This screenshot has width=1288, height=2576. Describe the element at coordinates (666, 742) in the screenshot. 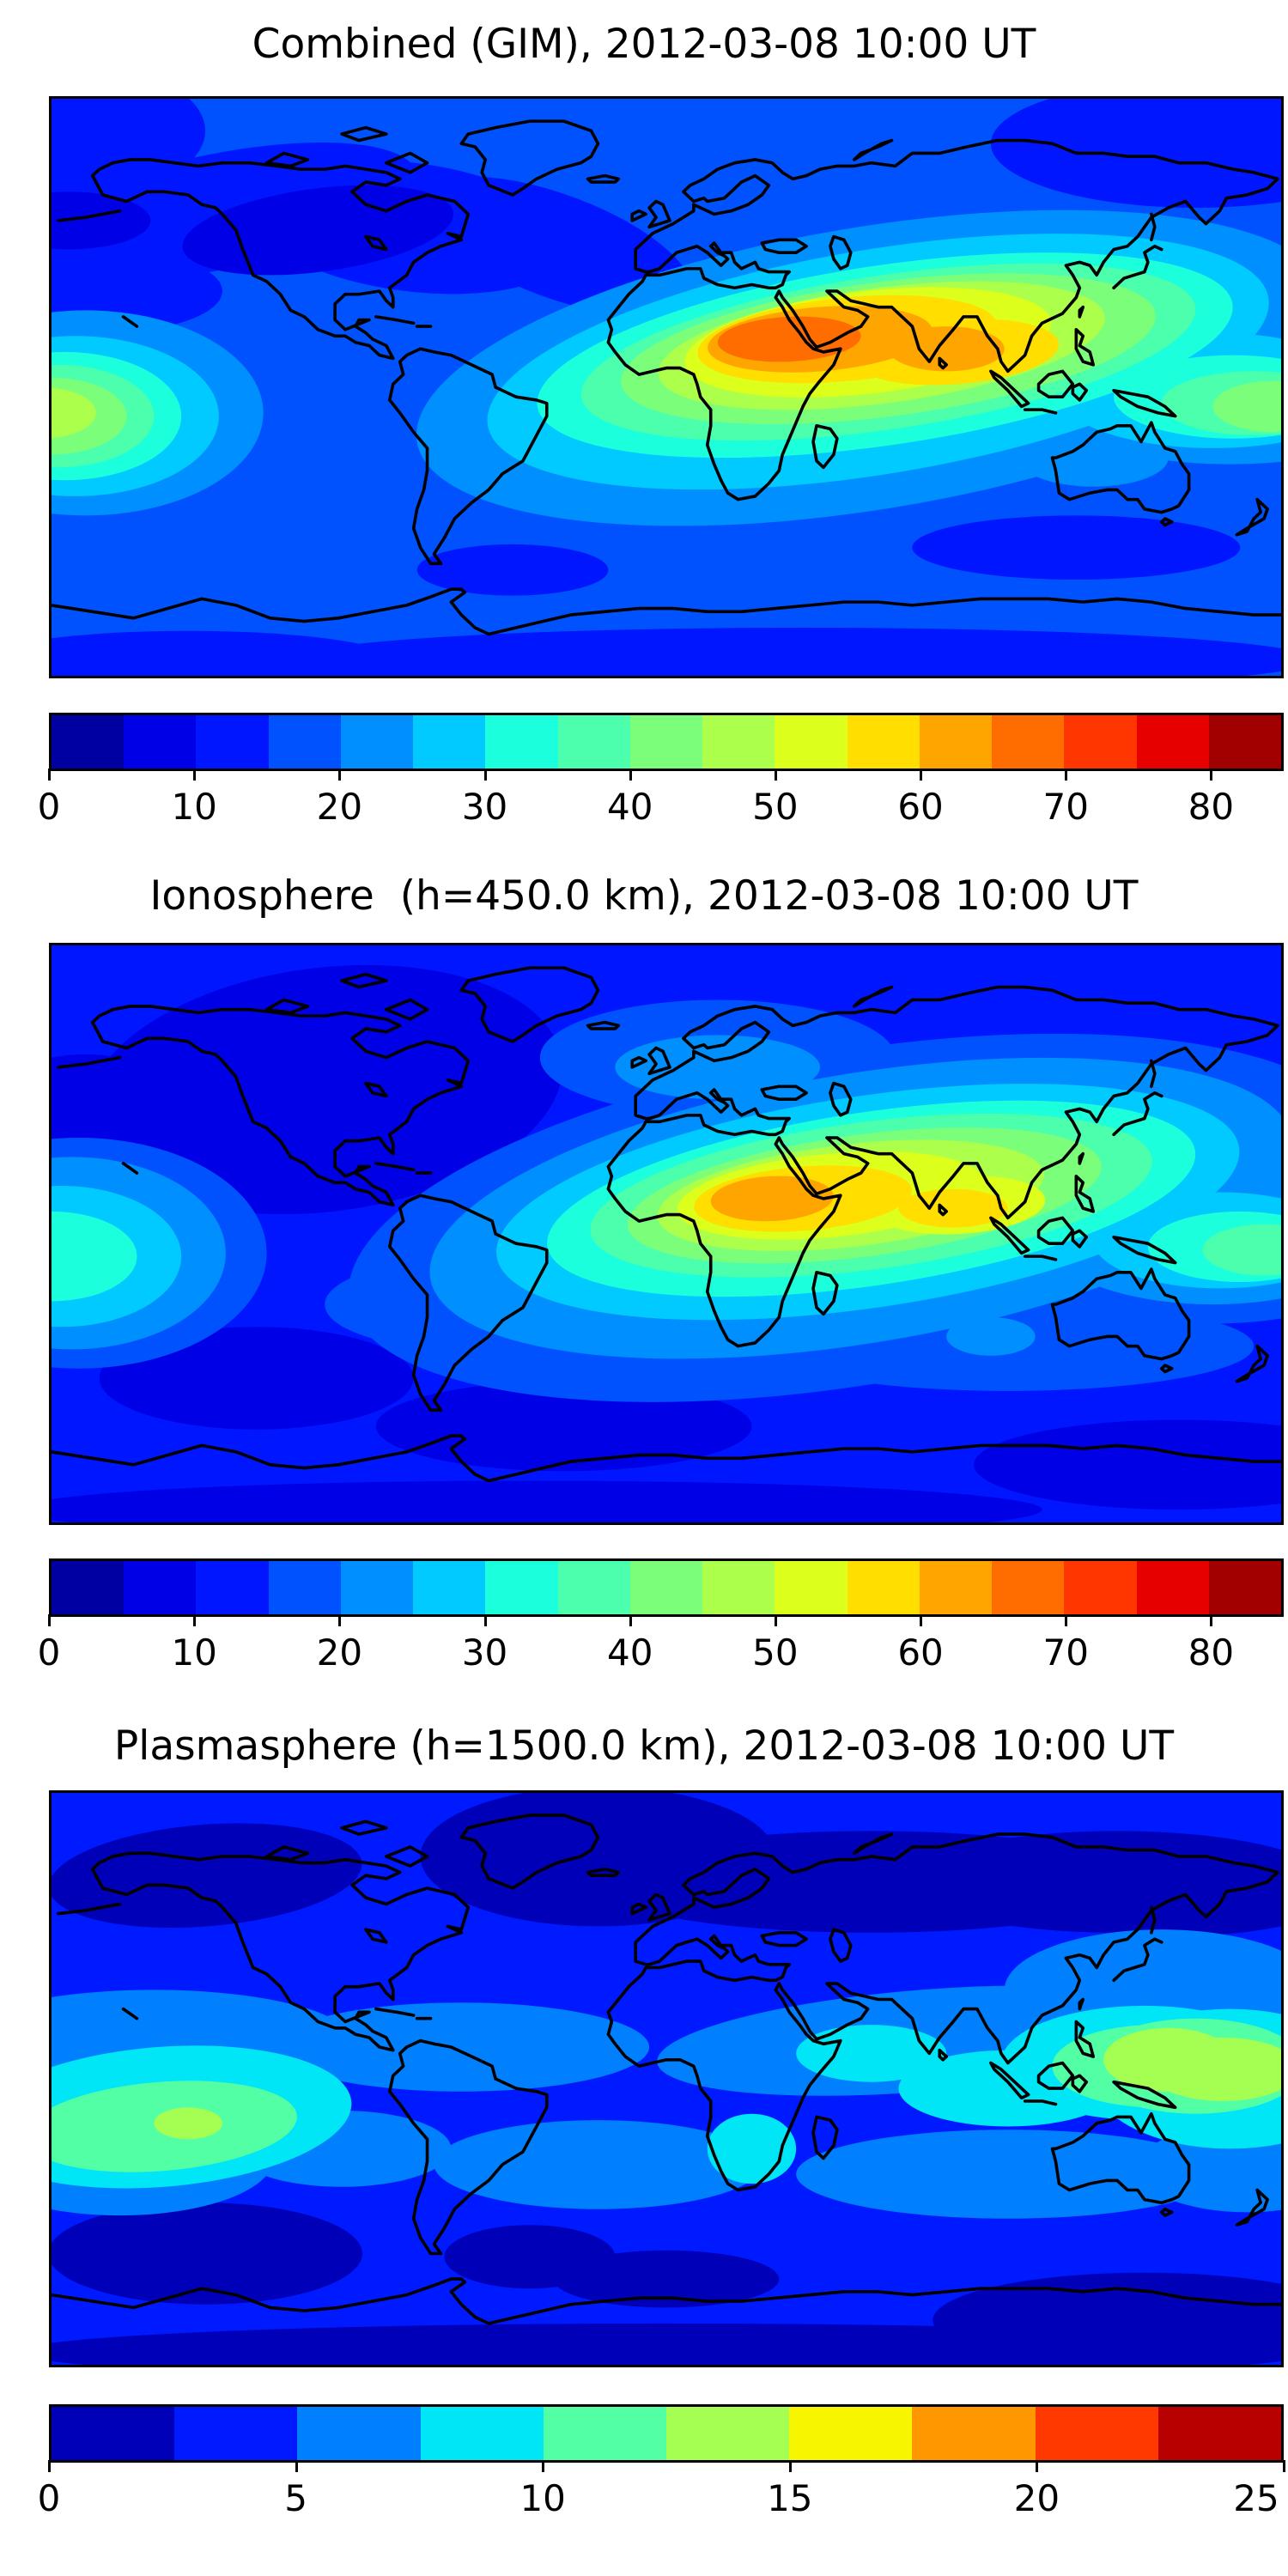

I see `colorbar-combined` at that location.